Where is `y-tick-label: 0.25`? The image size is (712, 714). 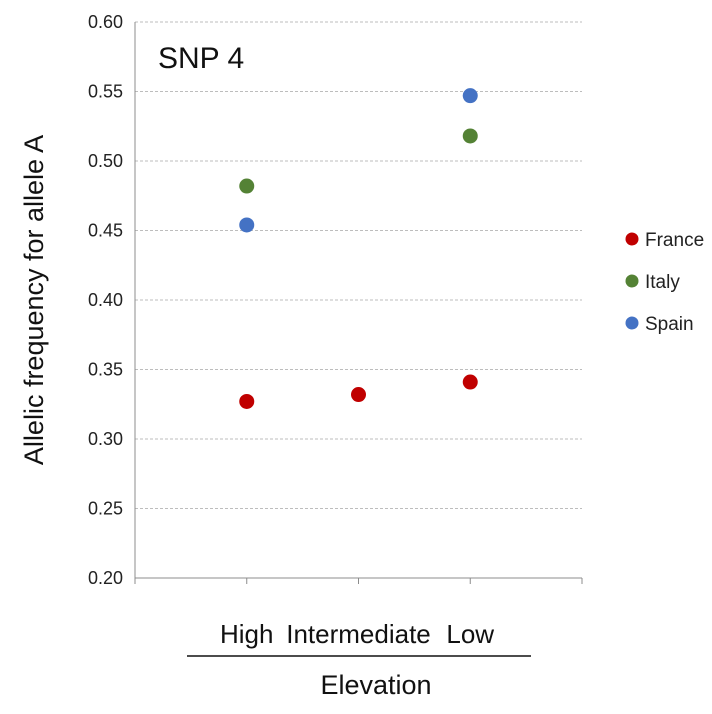
y-tick-label: 0.25 is located at coordinates (105, 509).